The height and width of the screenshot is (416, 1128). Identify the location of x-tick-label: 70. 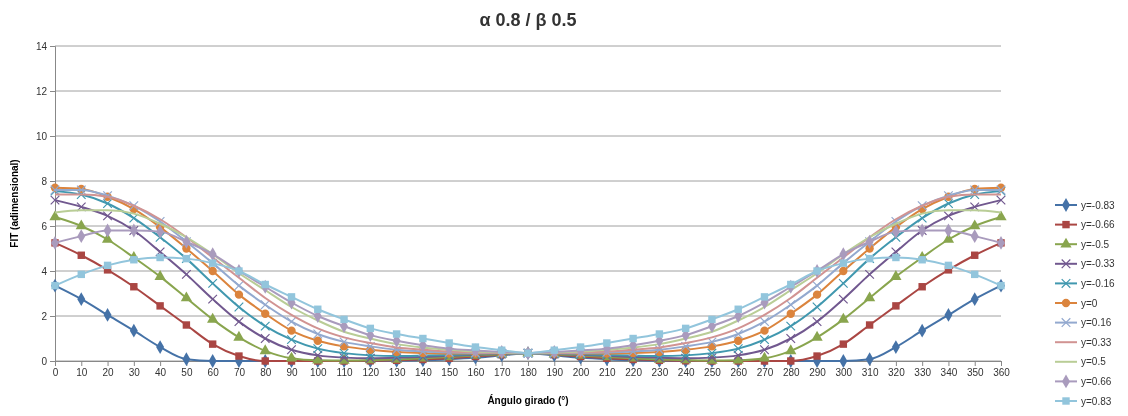
(239, 373).